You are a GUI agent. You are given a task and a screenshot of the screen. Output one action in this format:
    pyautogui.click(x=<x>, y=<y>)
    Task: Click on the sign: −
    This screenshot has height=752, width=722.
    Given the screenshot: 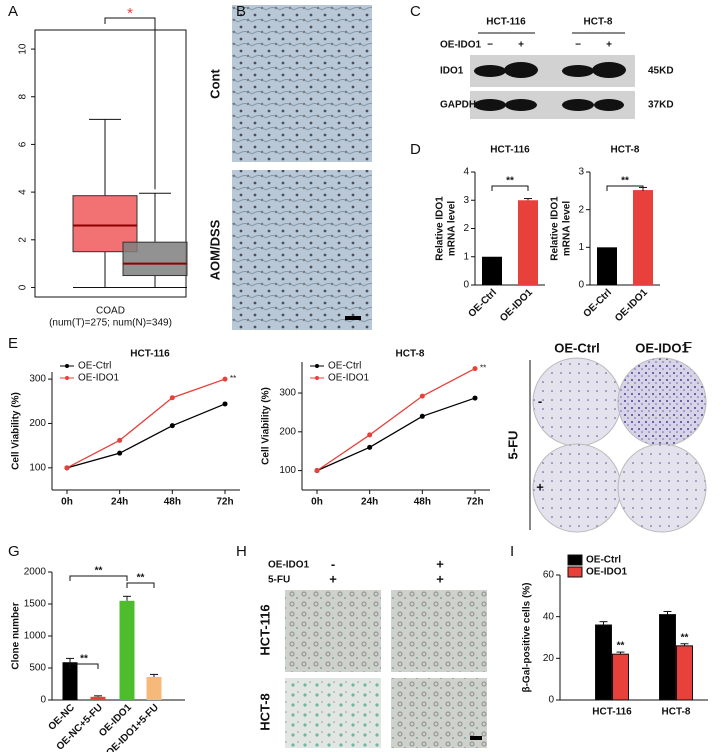 What is the action you would take?
    pyautogui.click(x=490, y=45)
    